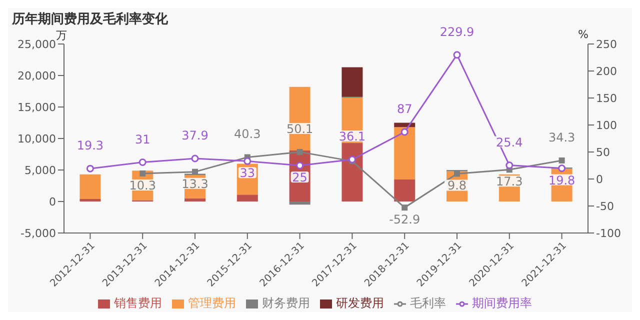 The image size is (640, 320). I want to click on data-label: 13.3, so click(195, 183).